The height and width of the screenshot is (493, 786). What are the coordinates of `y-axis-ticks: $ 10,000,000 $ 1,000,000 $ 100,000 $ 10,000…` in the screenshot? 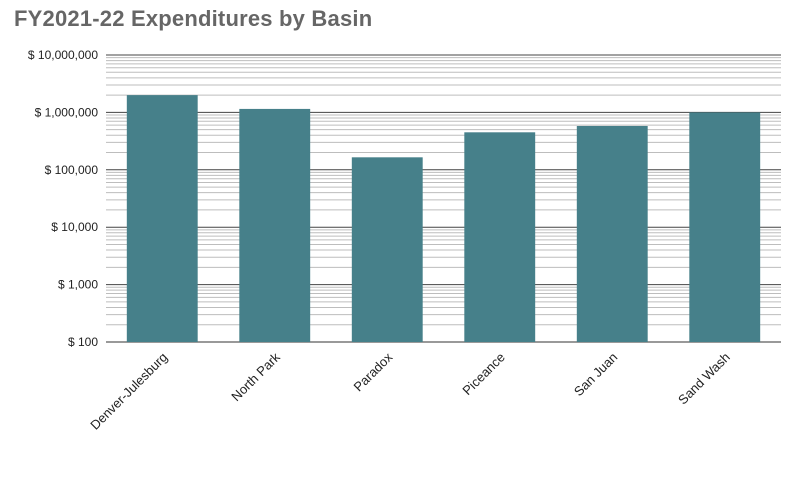 It's located at (63, 198).